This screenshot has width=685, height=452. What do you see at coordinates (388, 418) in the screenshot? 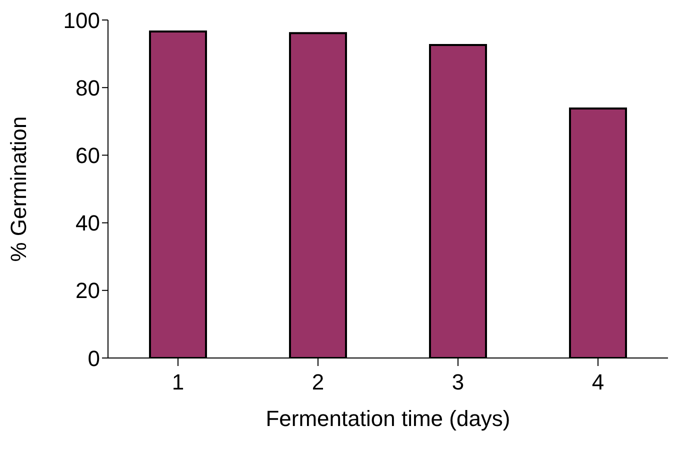
I see `x-axis-title: Fermentation time (days)` at bounding box center [388, 418].